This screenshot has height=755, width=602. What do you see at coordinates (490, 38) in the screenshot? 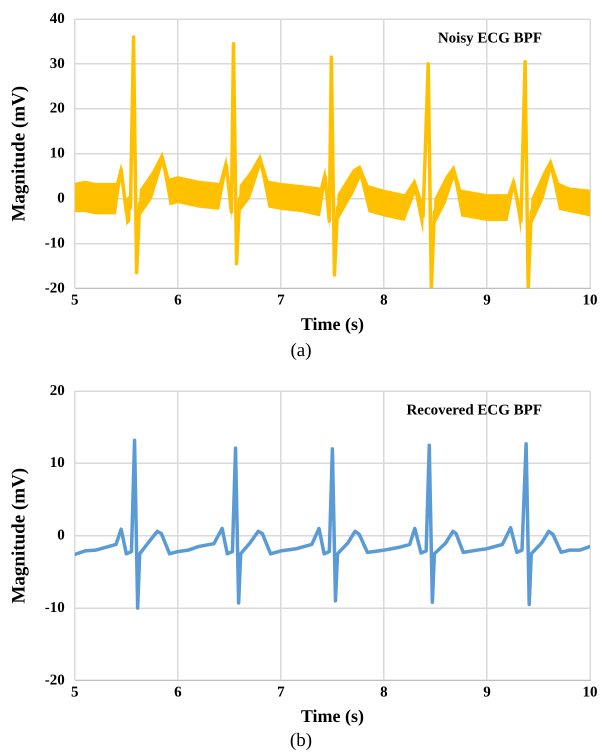
I see `text: Noisy ECG BPF` at bounding box center [490, 38].